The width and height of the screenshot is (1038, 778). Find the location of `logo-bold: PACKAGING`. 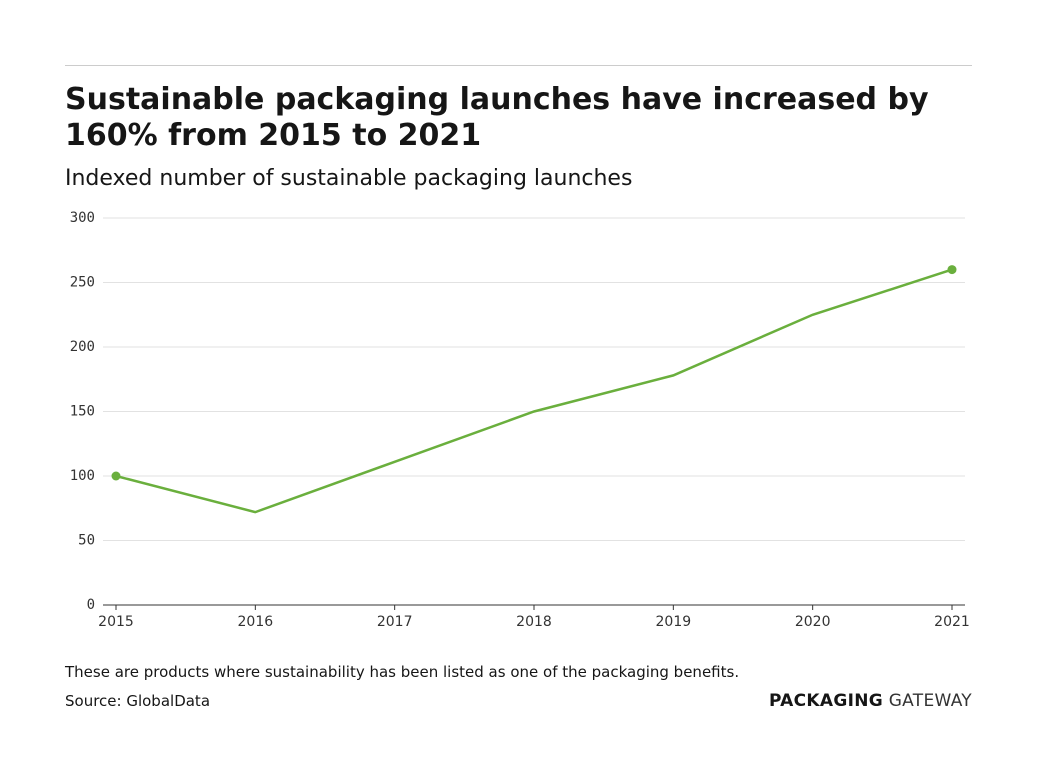

logo-bold: PACKAGING is located at coordinates (825, 701).